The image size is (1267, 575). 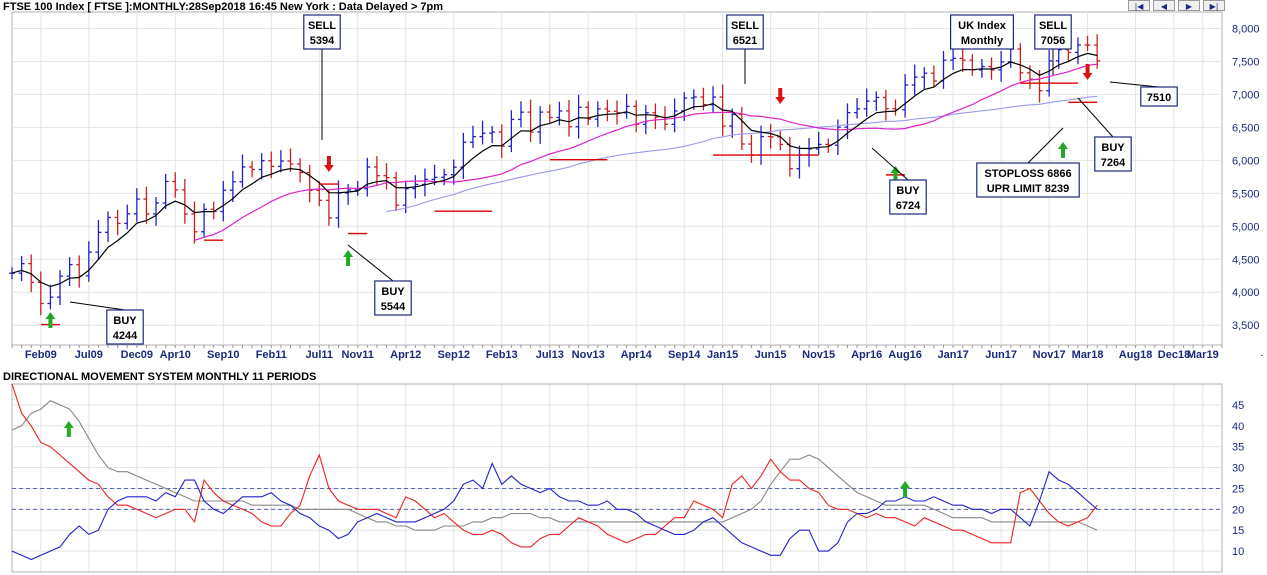 I want to click on buy-signal-label: BUY 5544, so click(x=379, y=280).